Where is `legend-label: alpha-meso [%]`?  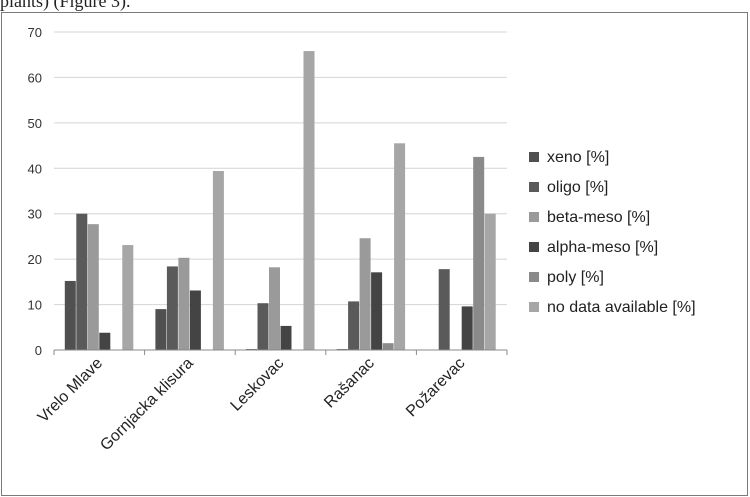 legend-label: alpha-meso [%] is located at coordinates (602, 247).